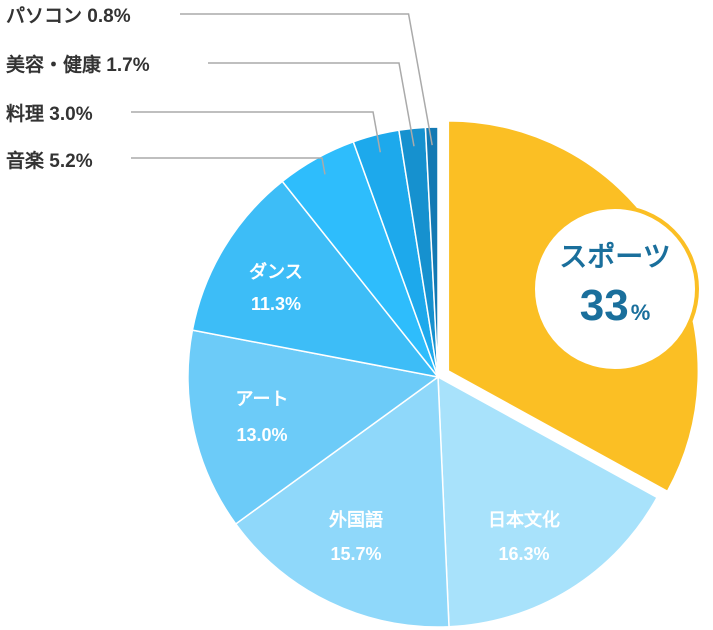 The image size is (713, 630). I want to click on leader-lines, so click(282, 94).